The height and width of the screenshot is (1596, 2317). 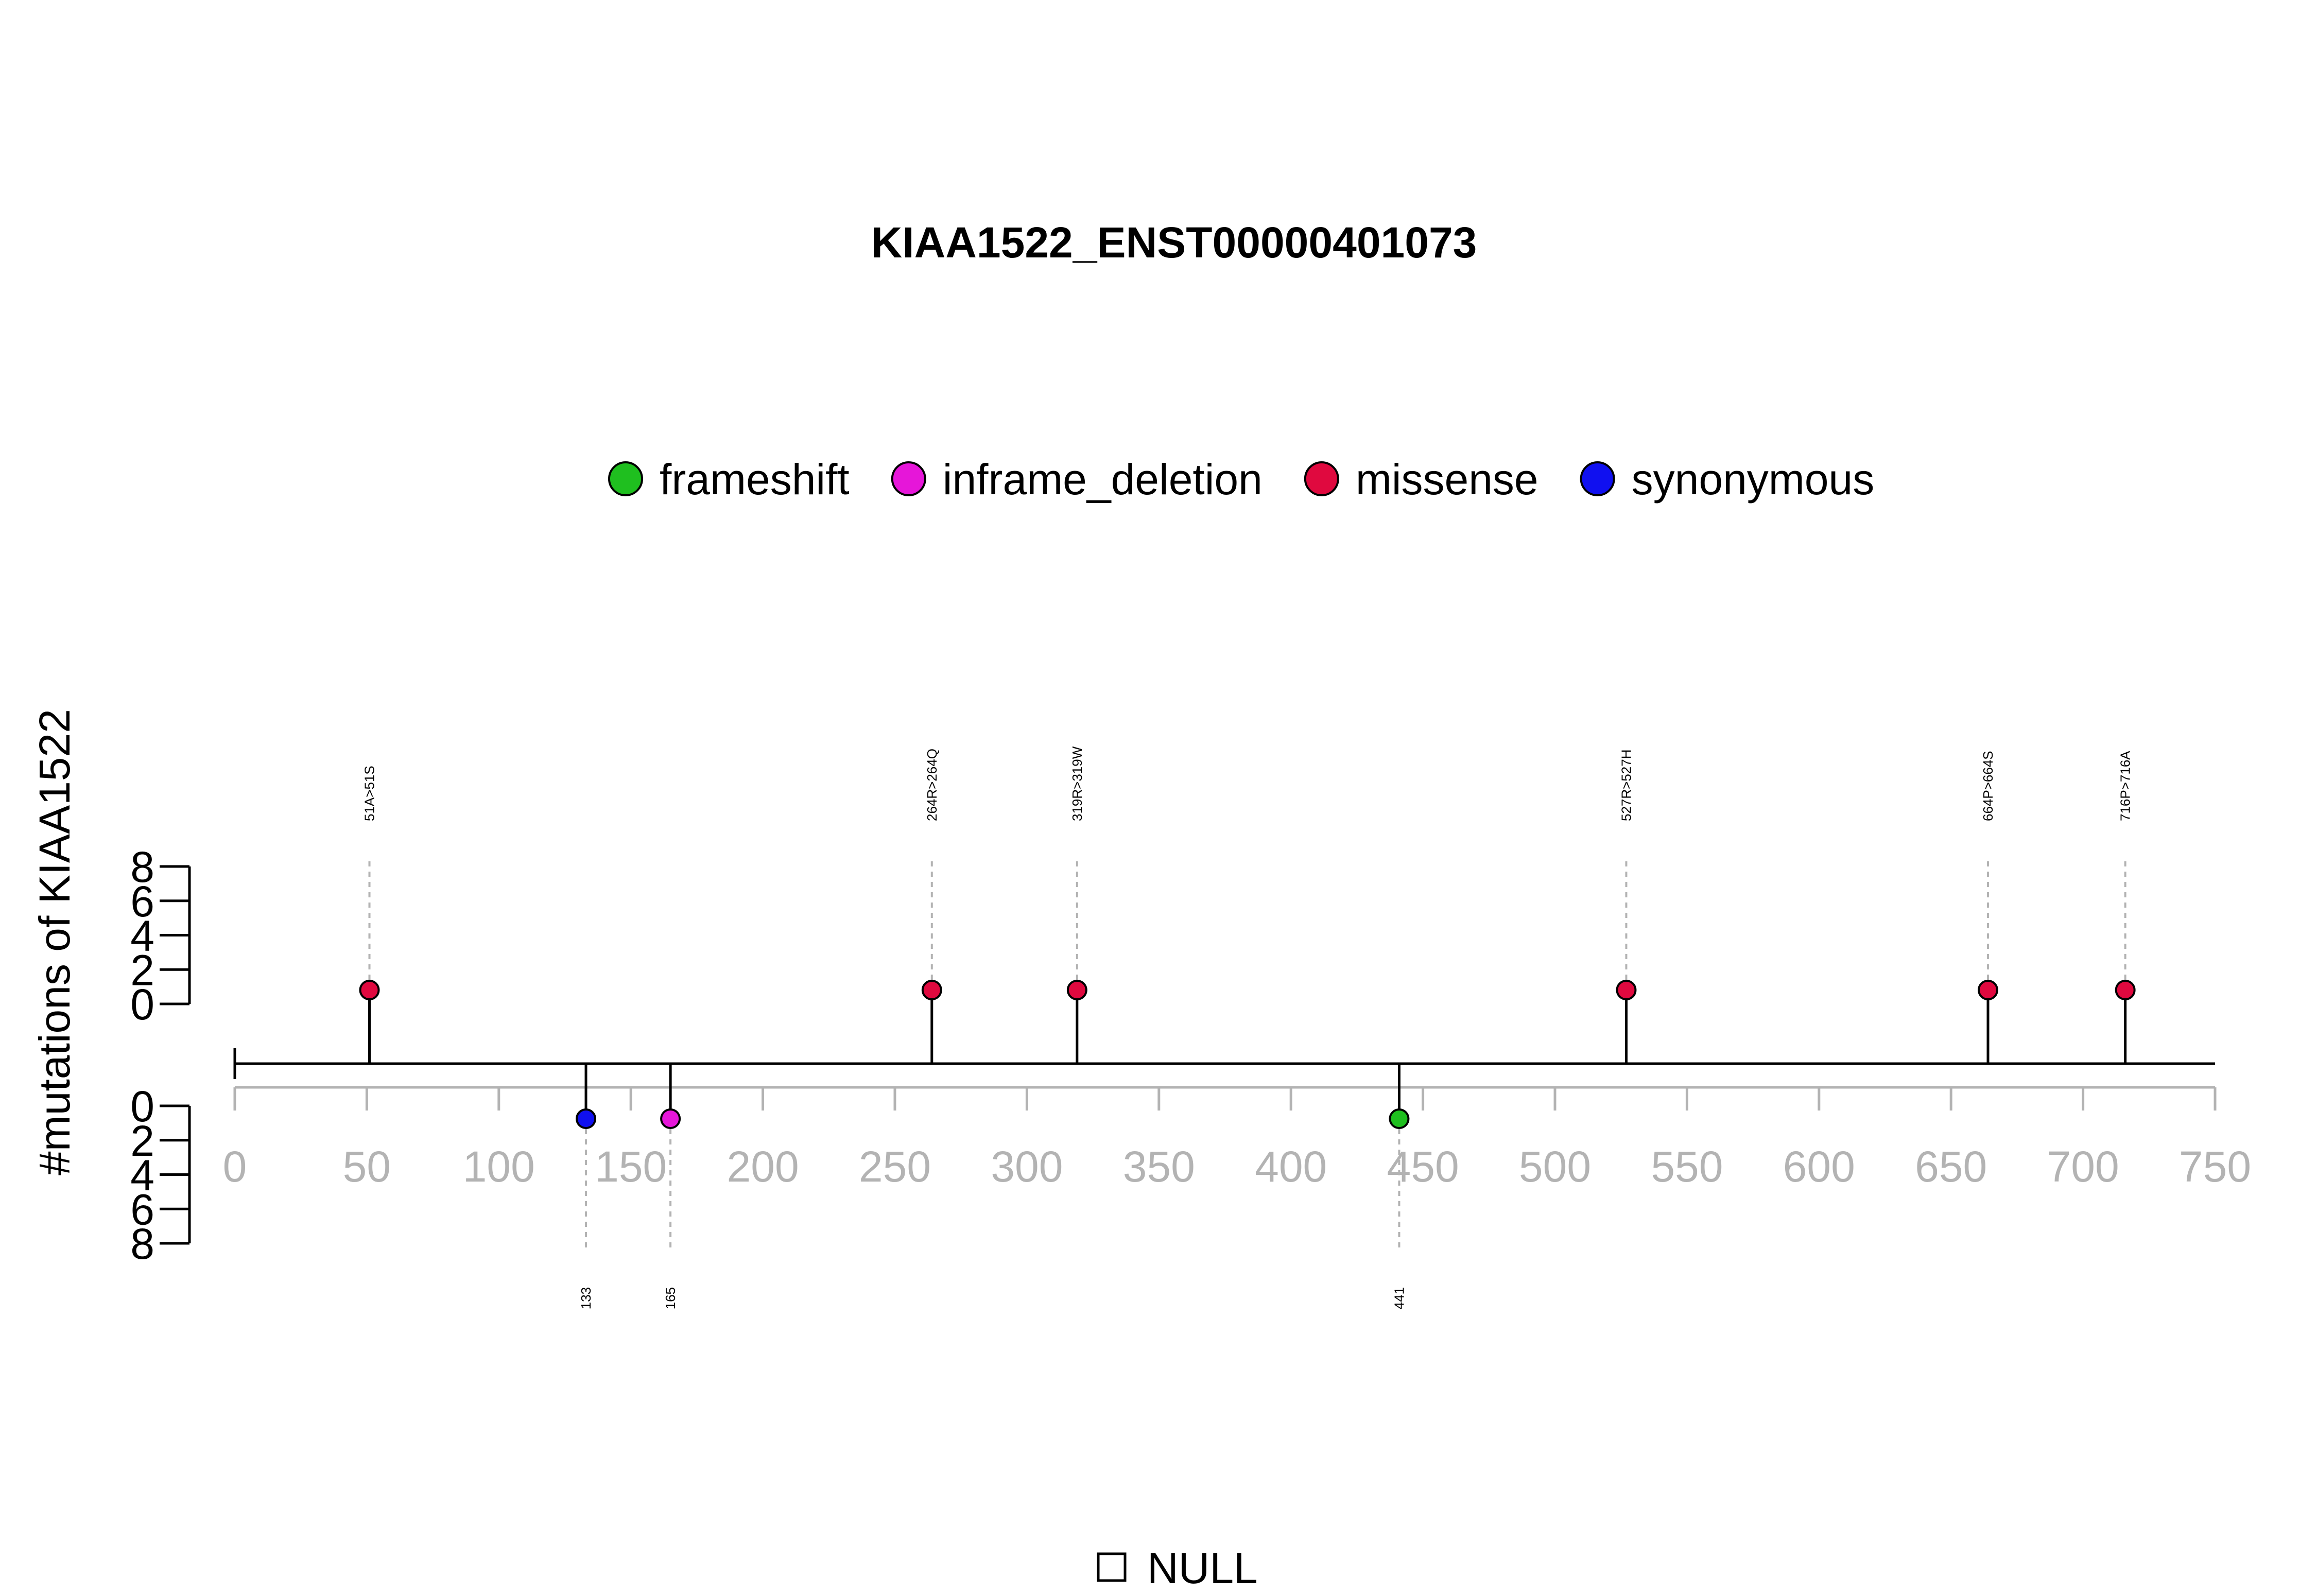 What do you see at coordinates (895, 1166) in the screenshot?
I see `x-axis-tick-label: 250` at bounding box center [895, 1166].